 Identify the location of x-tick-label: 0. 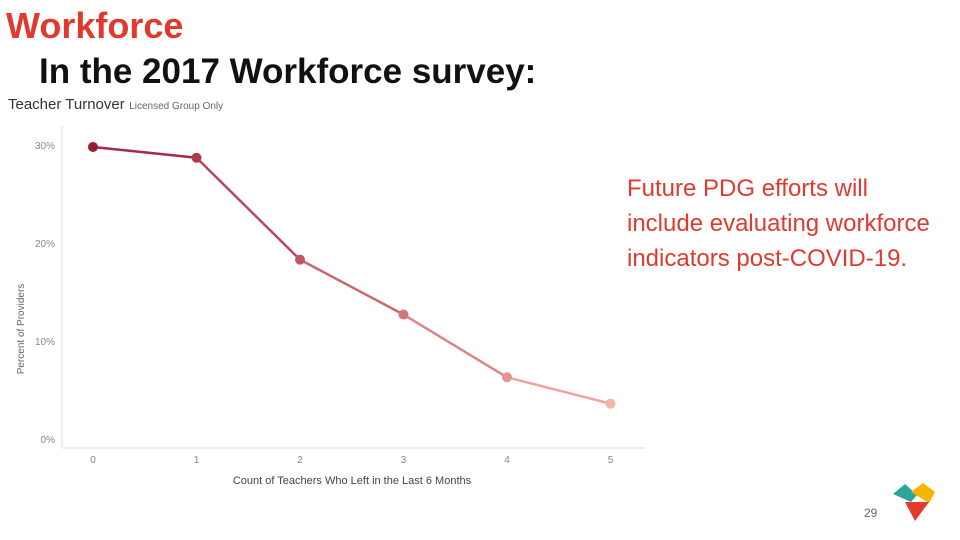
(93, 460).